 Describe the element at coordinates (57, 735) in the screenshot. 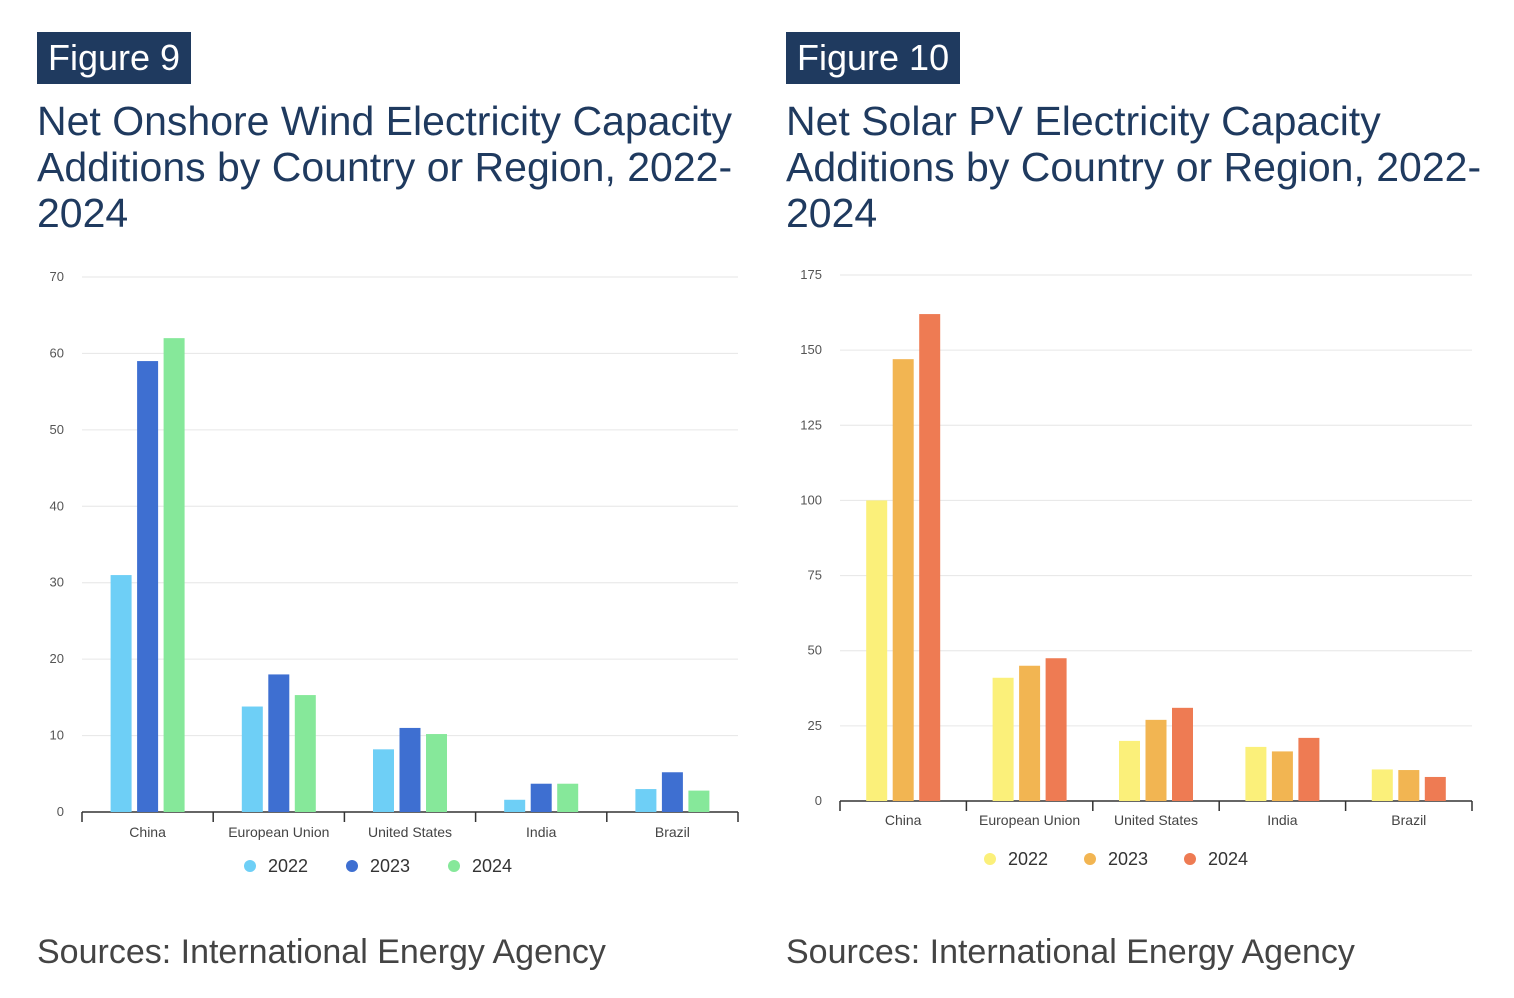

I see `y-tick-label: 10` at that location.